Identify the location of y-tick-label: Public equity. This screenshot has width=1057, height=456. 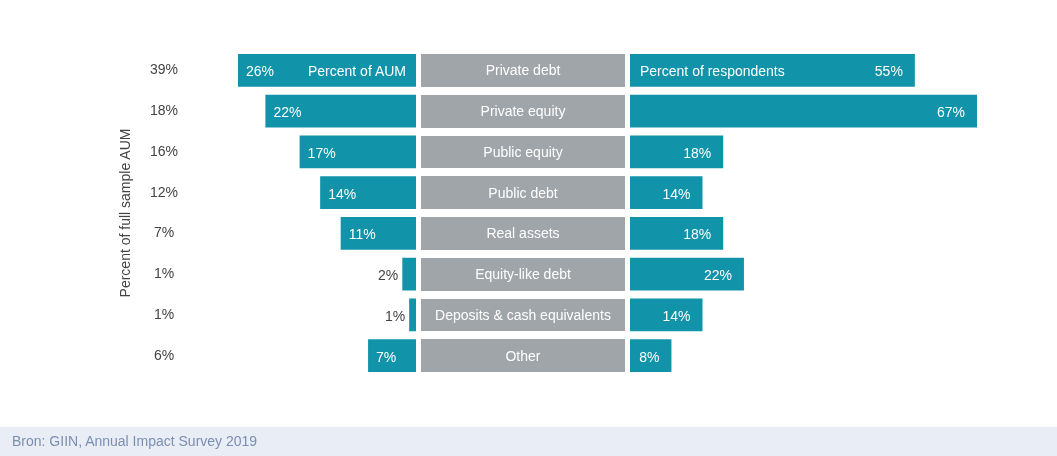
(523, 152).